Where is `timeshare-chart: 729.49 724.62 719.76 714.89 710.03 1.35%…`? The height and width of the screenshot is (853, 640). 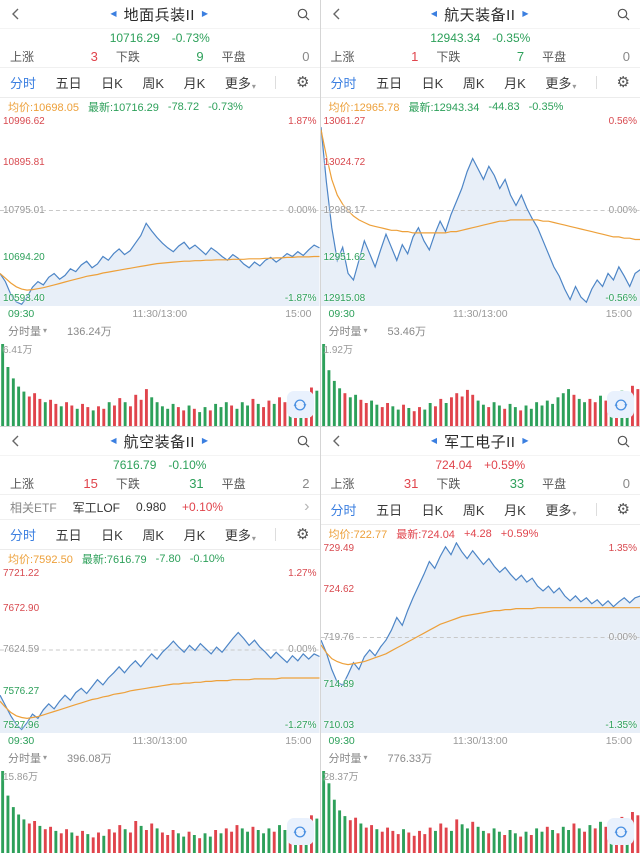 timeshare-chart: 729.49 724.62 719.76 714.89 710.03 1.35%… is located at coordinates (480, 637).